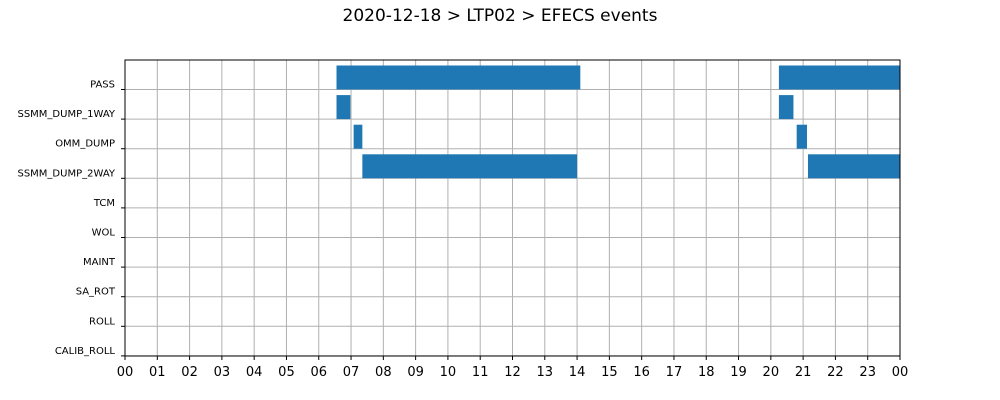  What do you see at coordinates (189, 372) in the screenshot?
I see `x-tick-label: 02` at bounding box center [189, 372].